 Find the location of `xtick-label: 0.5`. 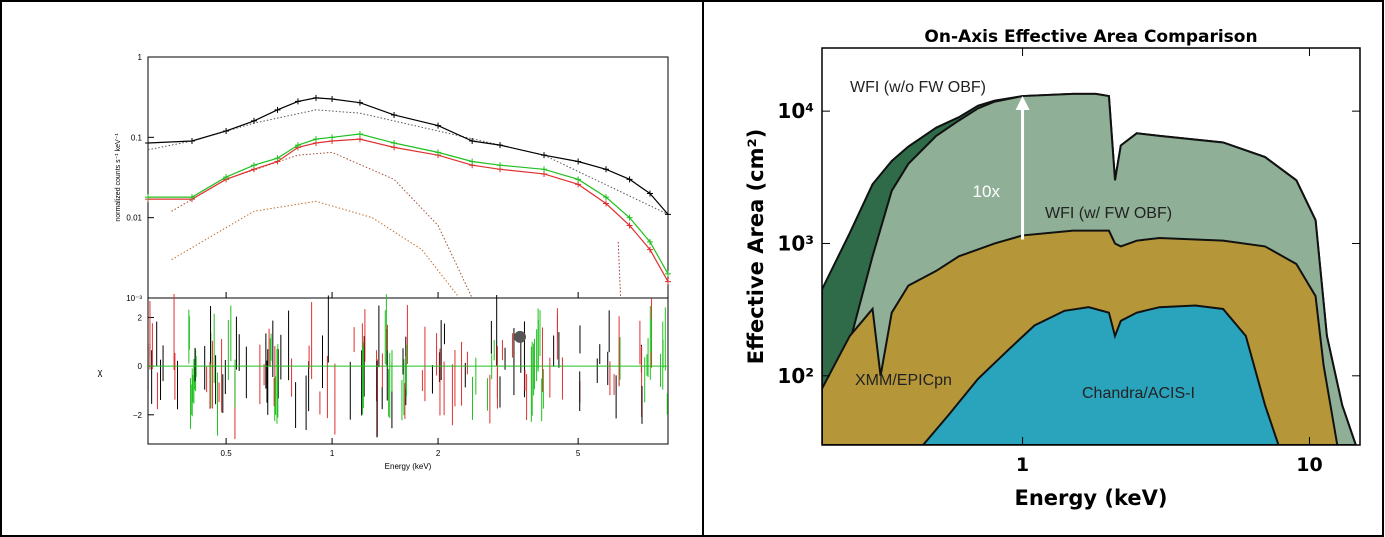

xtick-label: 0.5 is located at coordinates (227, 453).